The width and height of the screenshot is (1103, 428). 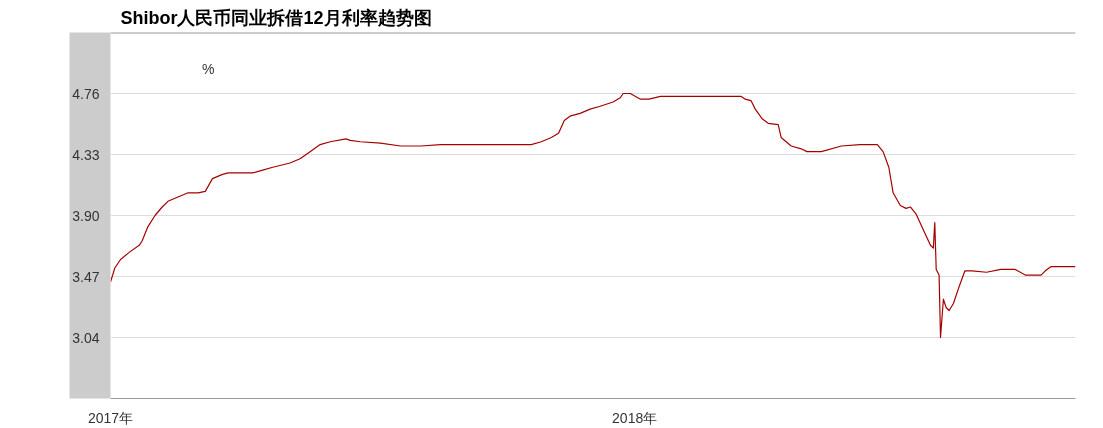 What do you see at coordinates (86, 93) in the screenshot?
I see `y-tick-label: 4.76` at bounding box center [86, 93].